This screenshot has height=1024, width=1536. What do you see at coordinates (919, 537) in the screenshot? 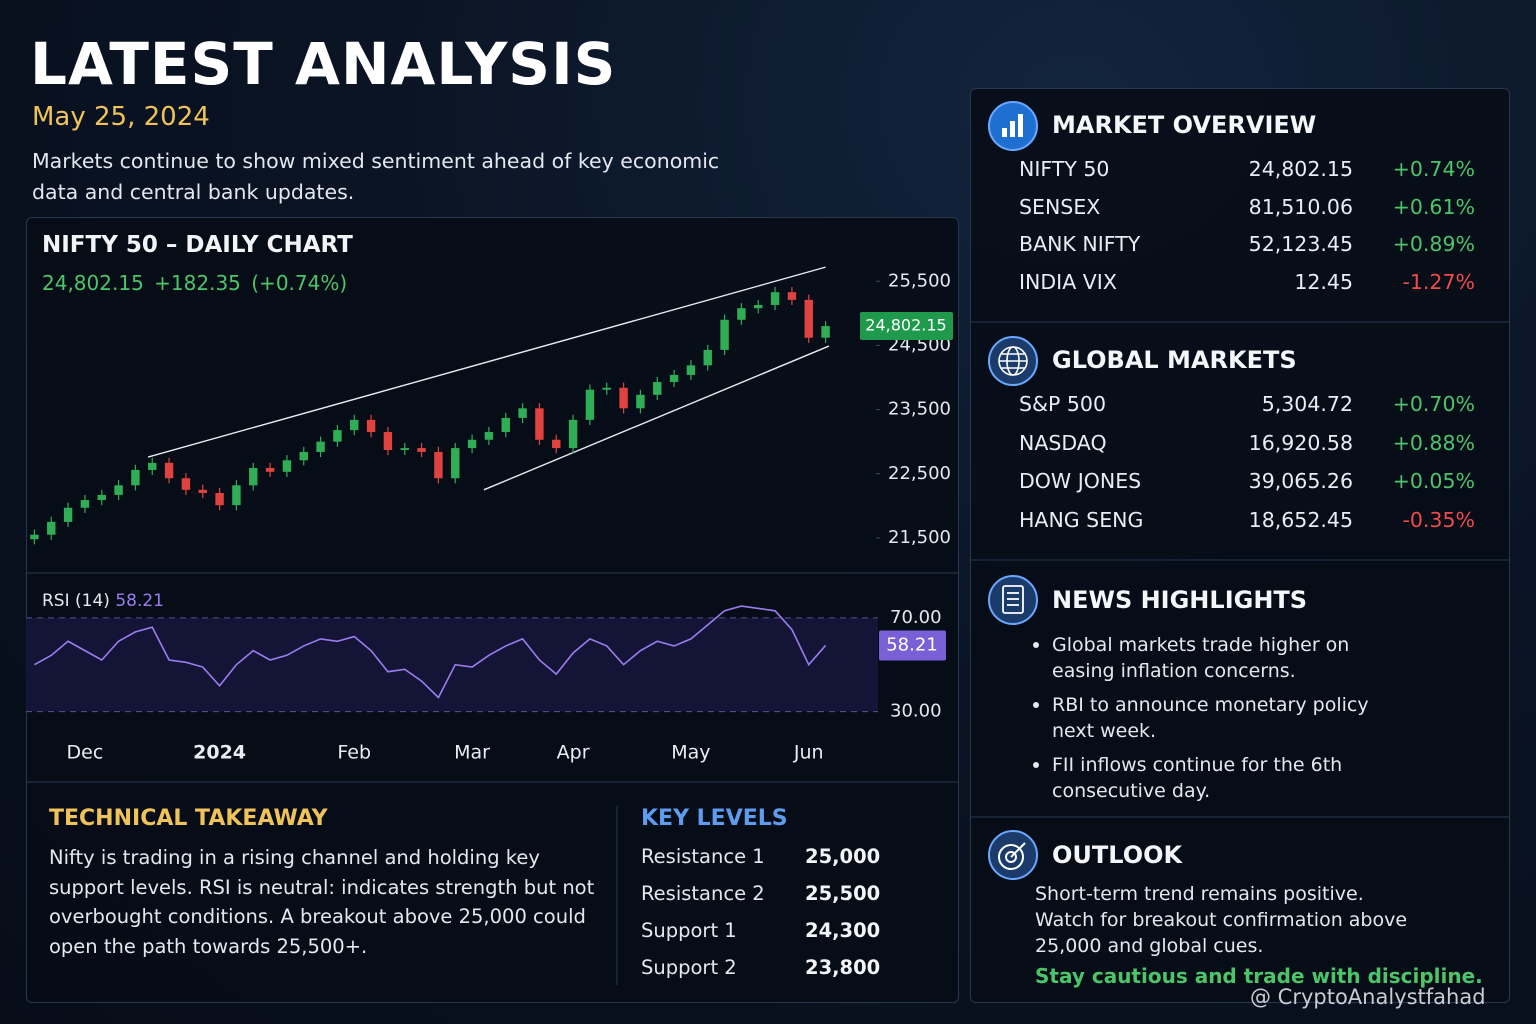
I see `y-tick-label: 21,500` at bounding box center [919, 537].